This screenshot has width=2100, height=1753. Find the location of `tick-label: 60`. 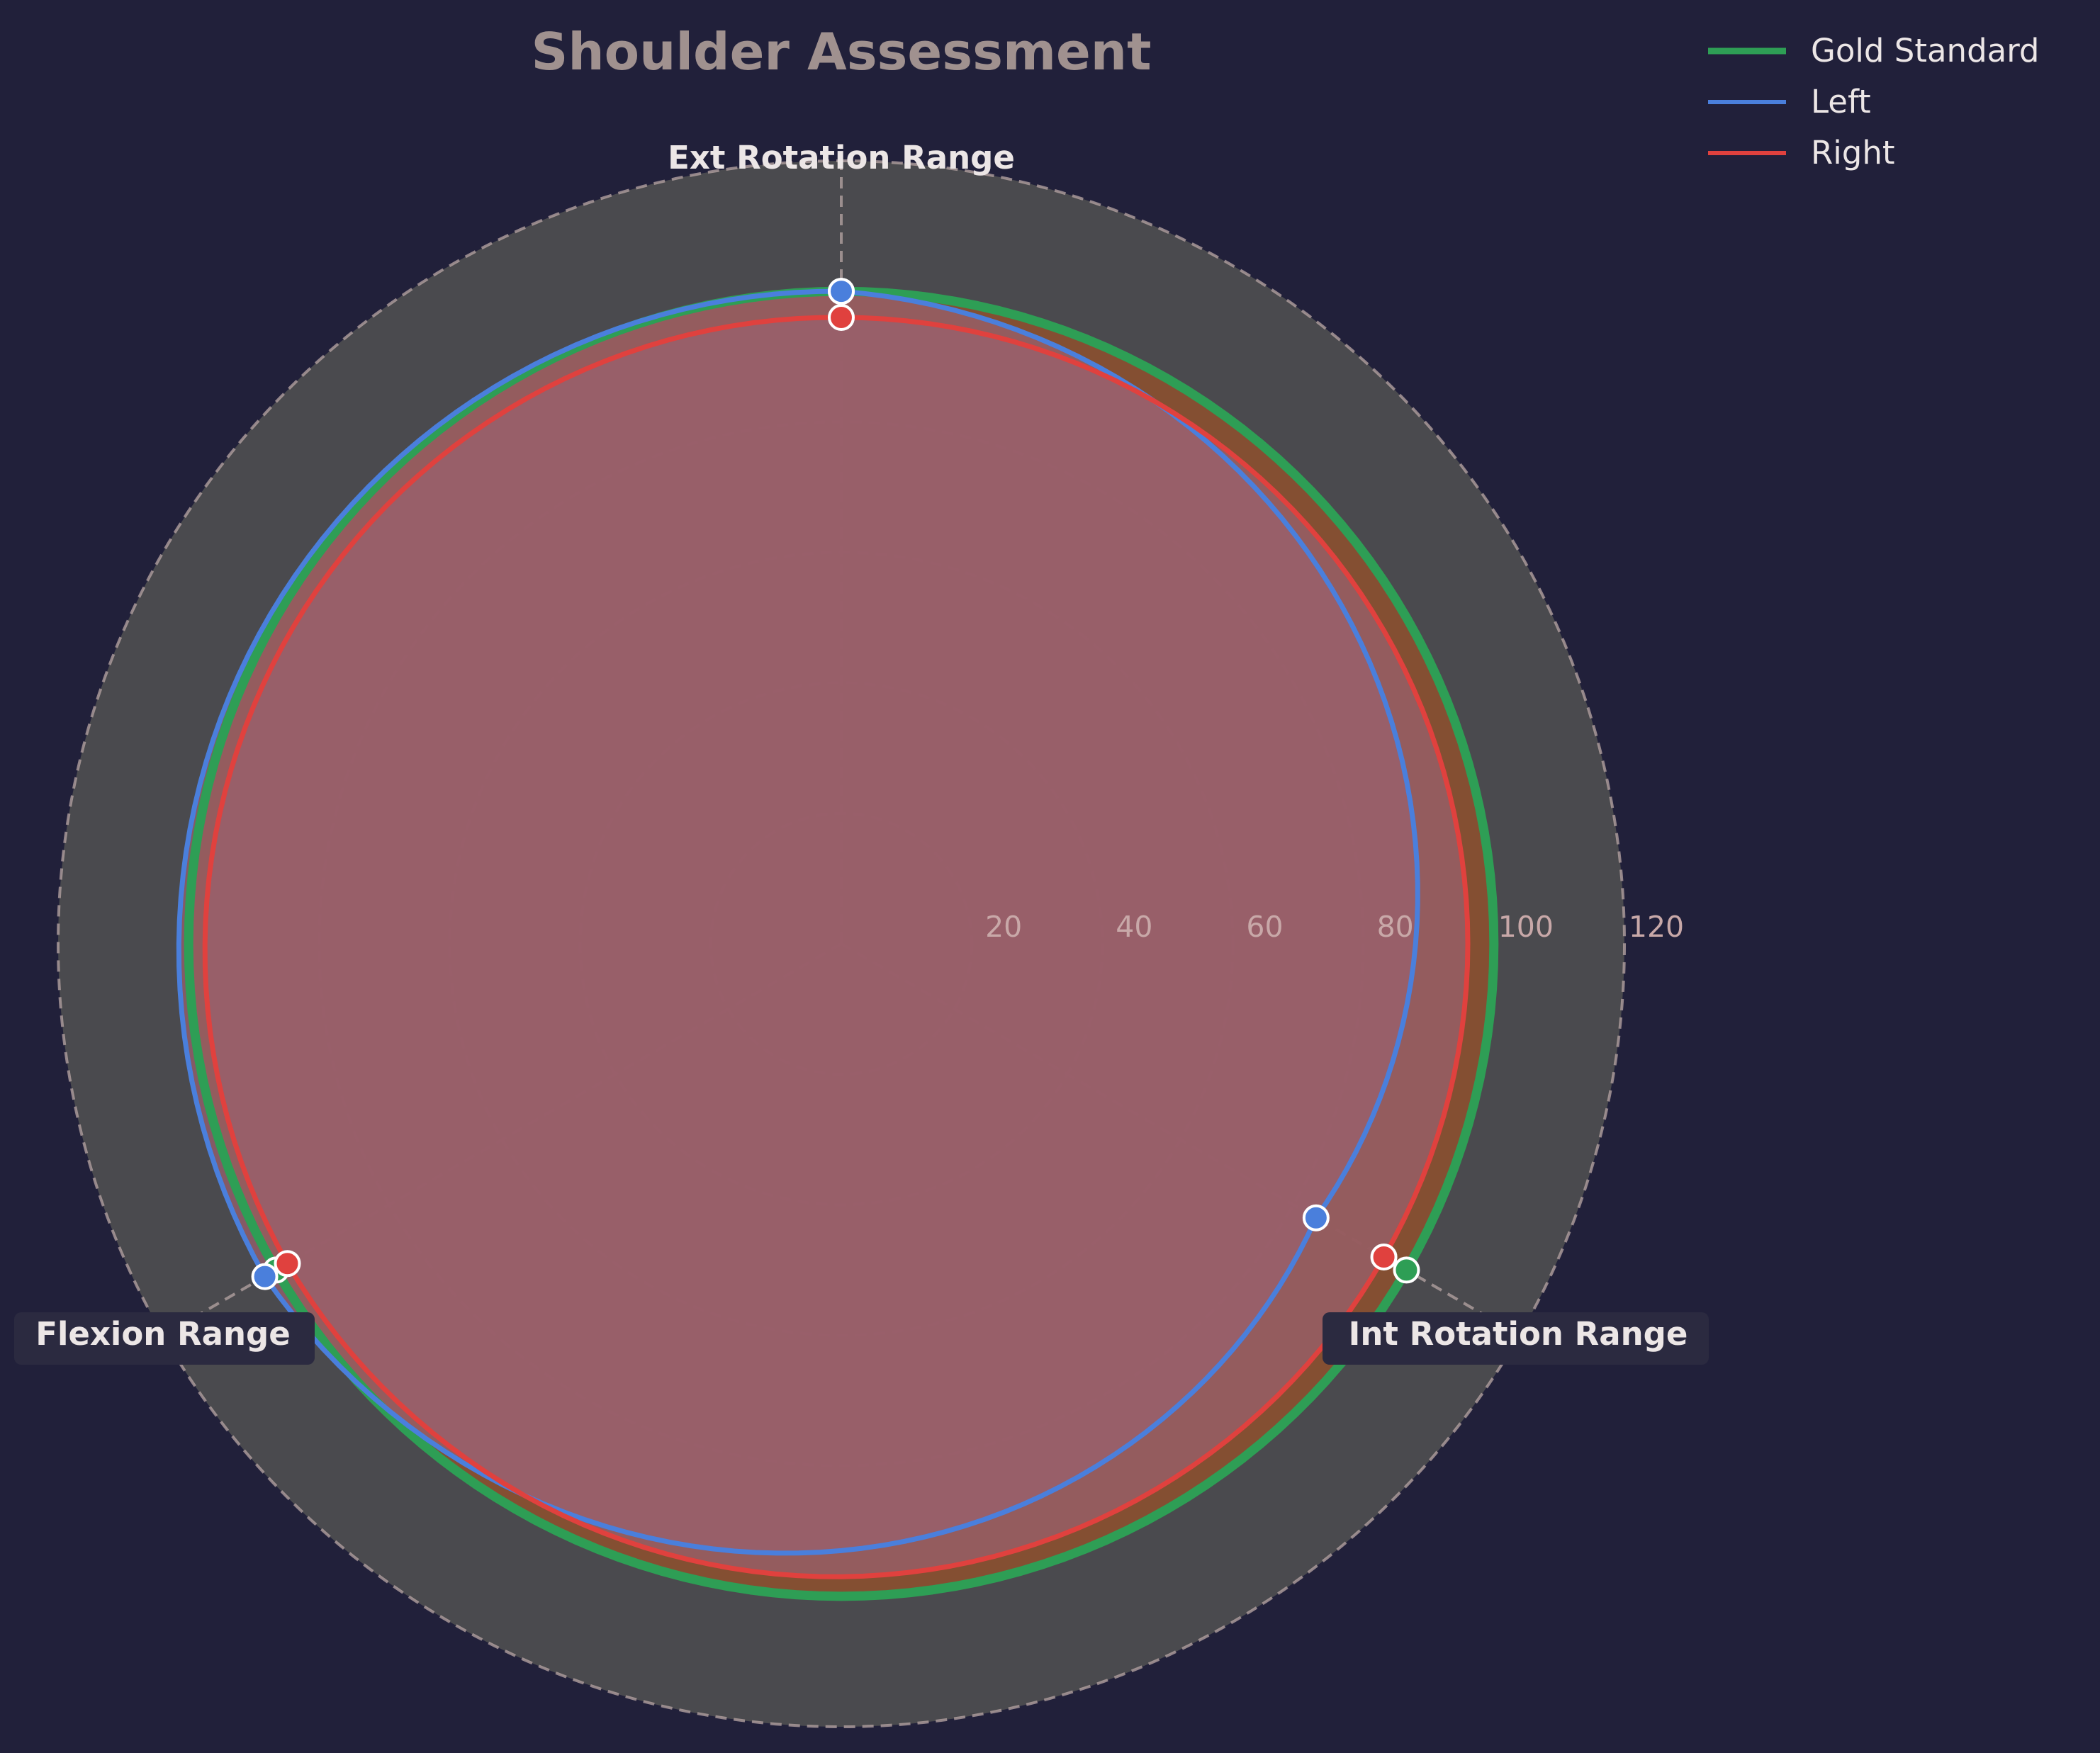

tick-label: 60 is located at coordinates (1264, 927).